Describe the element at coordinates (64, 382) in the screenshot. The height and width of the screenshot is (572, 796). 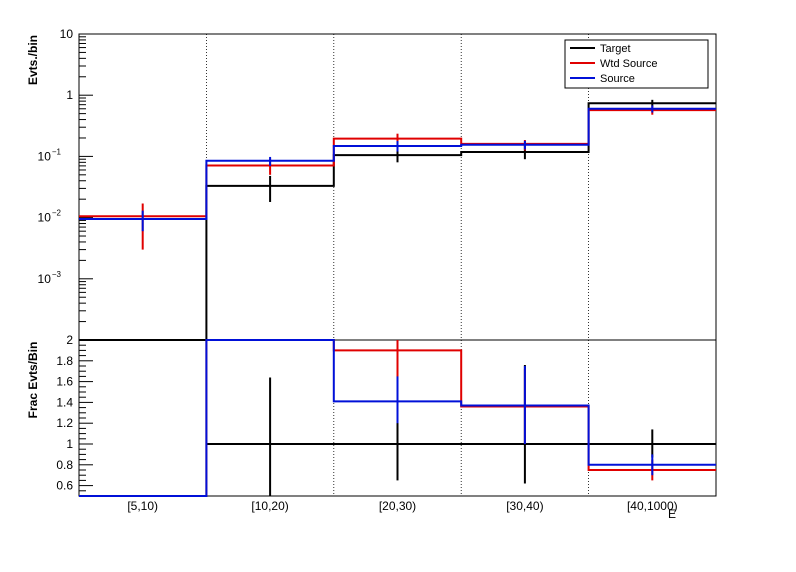
I see `bottom-ytick-label: 1.6` at that location.